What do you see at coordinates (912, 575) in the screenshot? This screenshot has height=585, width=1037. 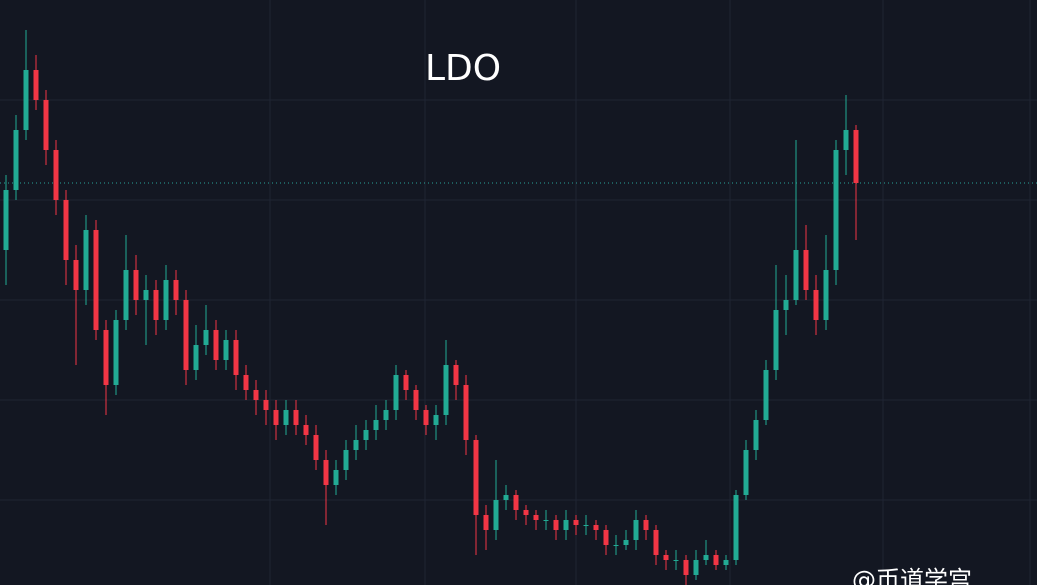 I see `watermark: @币道学宫` at bounding box center [912, 575].